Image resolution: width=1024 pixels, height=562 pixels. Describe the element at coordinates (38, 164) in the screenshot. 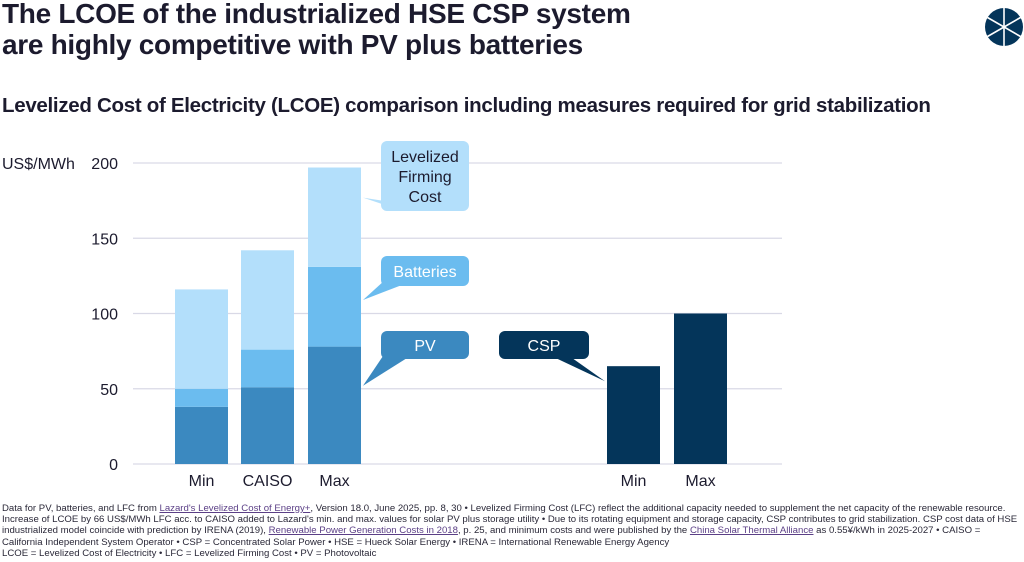

I see `y-axis-label: US$/MWh` at that location.